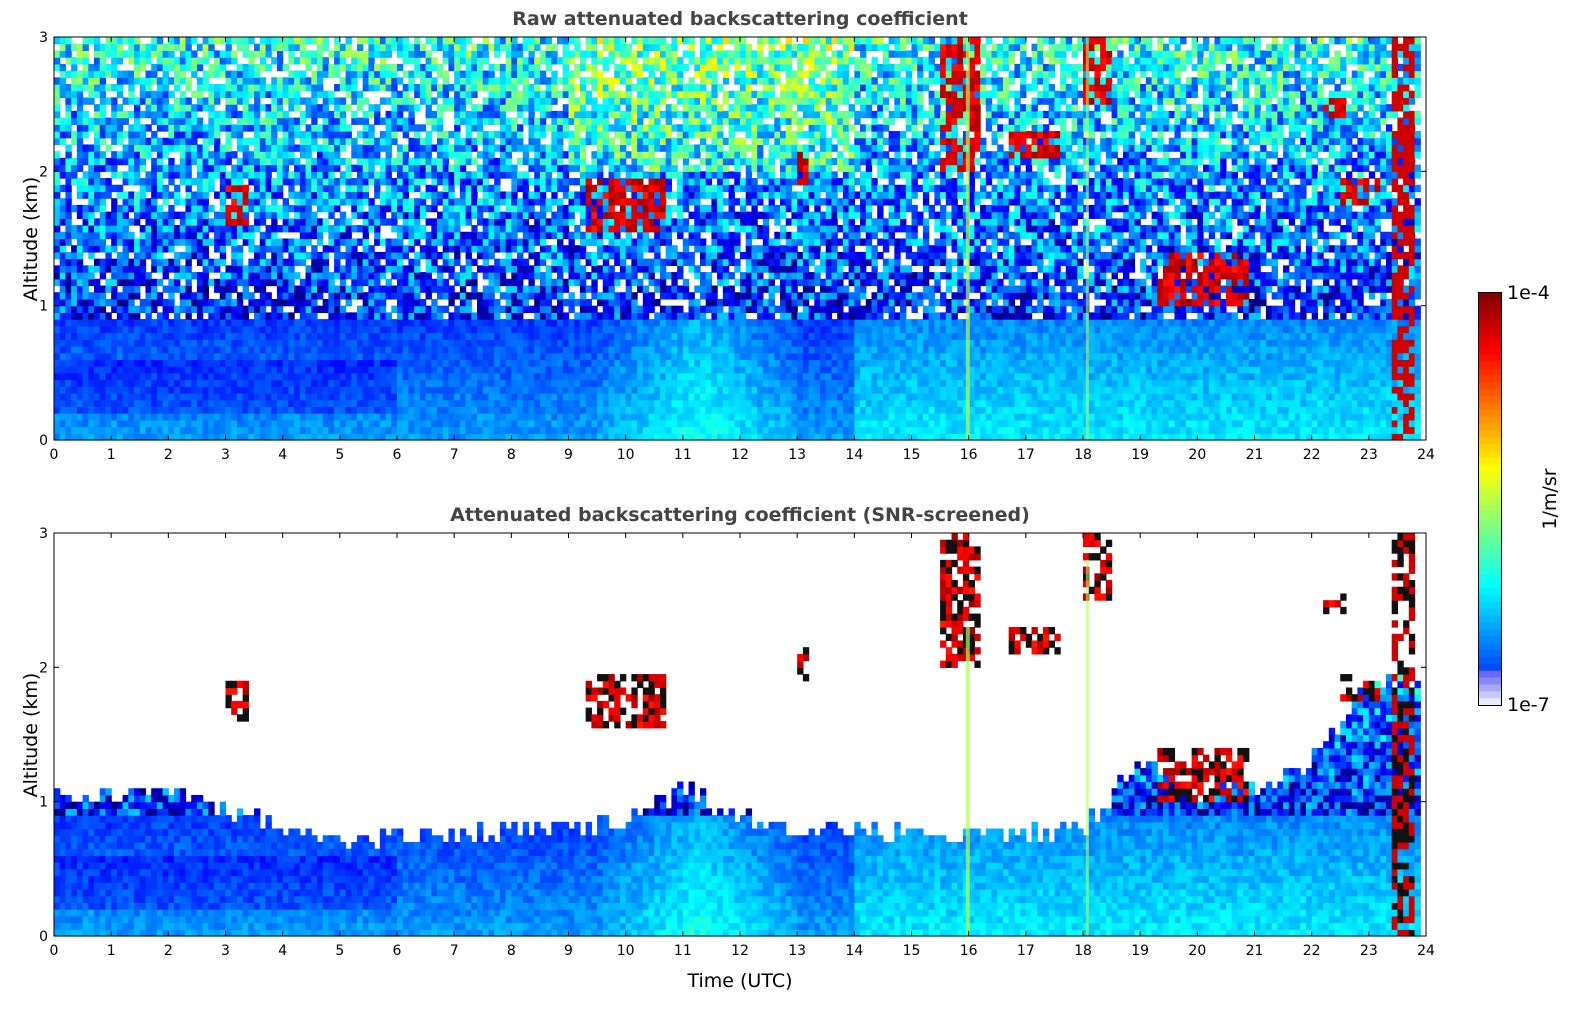  What do you see at coordinates (1083, 455) in the screenshot?
I see `x-tick-label: 18` at bounding box center [1083, 455].